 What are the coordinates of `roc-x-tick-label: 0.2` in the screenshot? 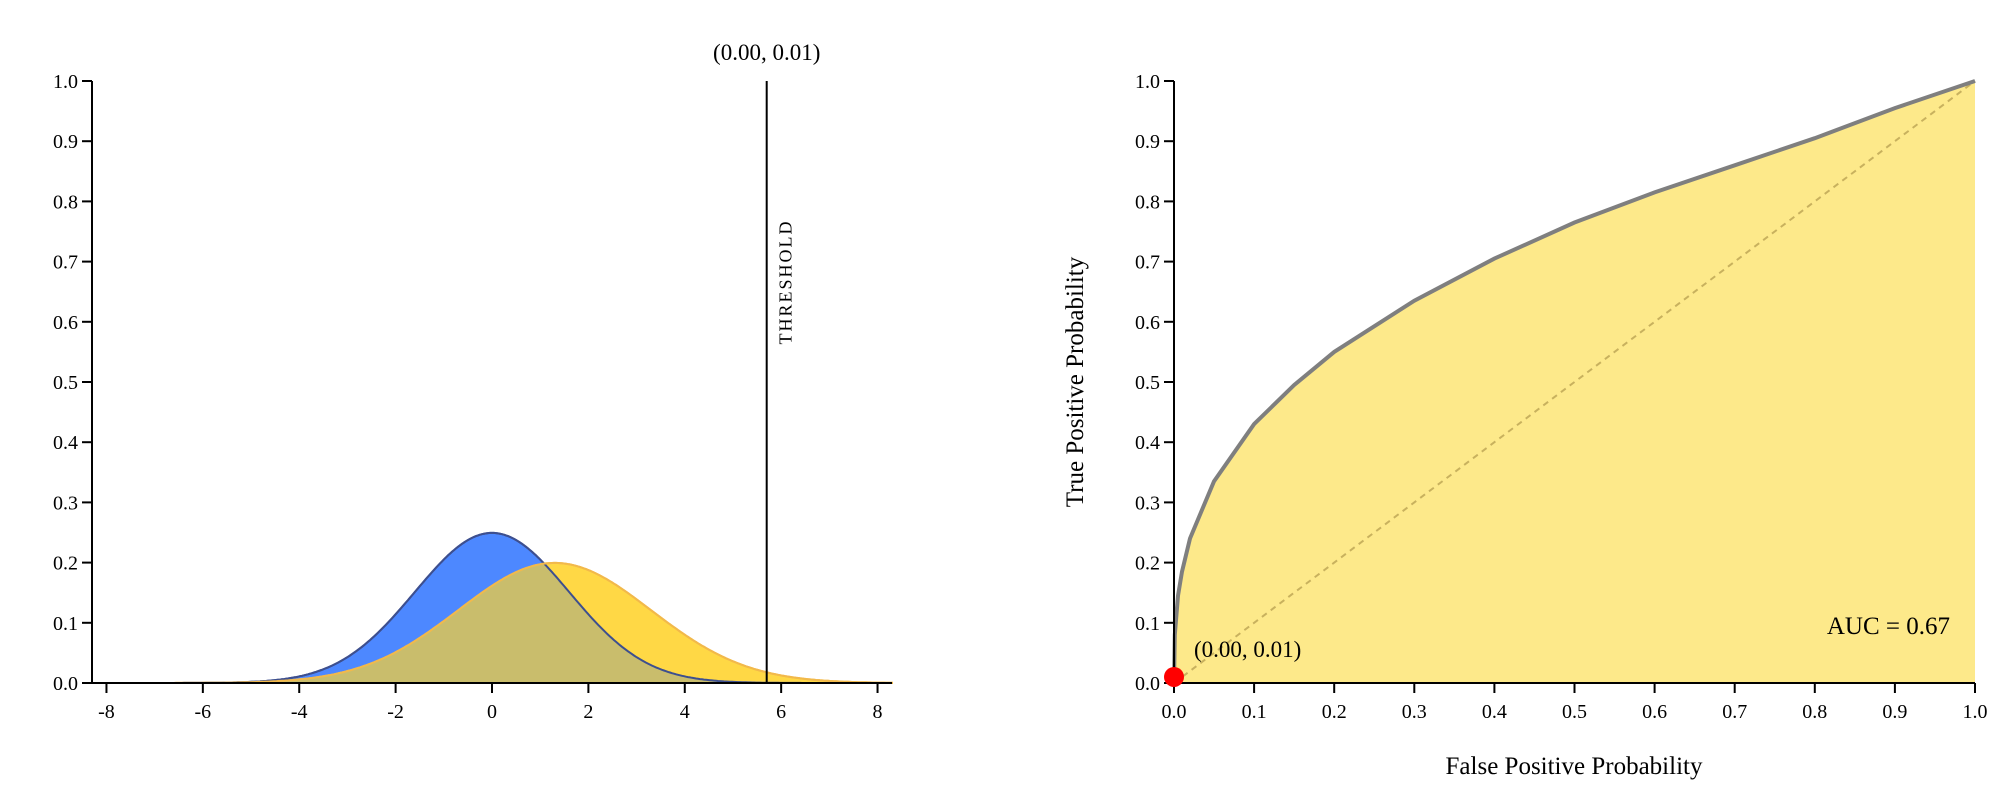 It's located at (1334, 712).